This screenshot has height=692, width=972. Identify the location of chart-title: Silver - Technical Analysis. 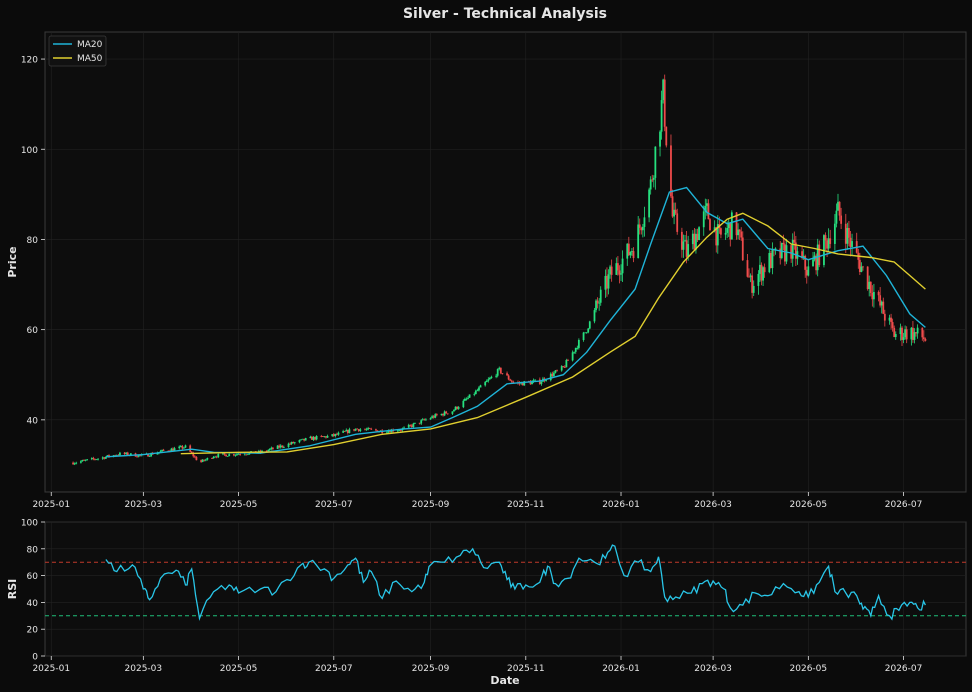
(505, 14).